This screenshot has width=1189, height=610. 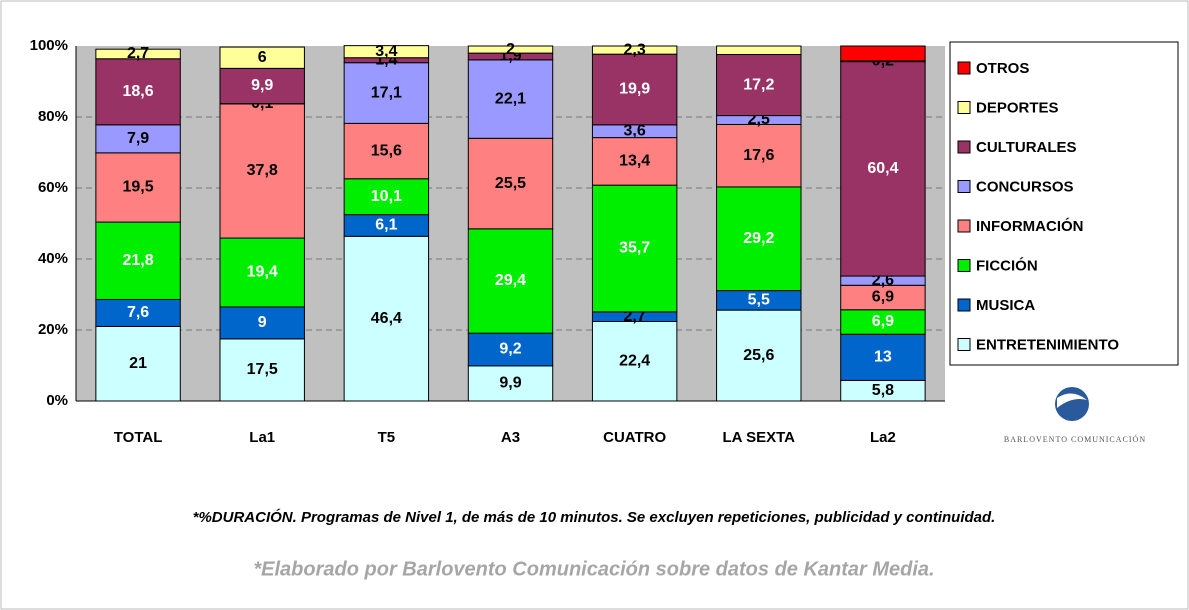 I want to click on data-label: 22,4, so click(x=634, y=360).